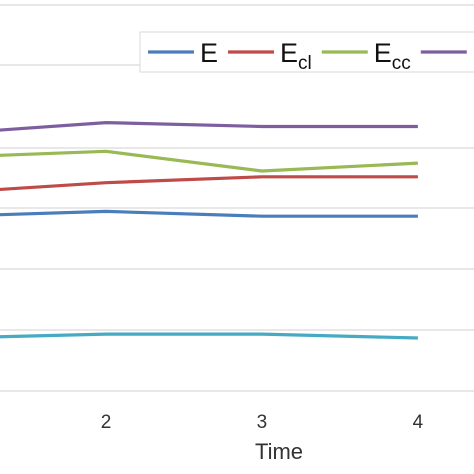  Describe the element at coordinates (279, 451) in the screenshot. I see `x-axis-title: Time` at that location.